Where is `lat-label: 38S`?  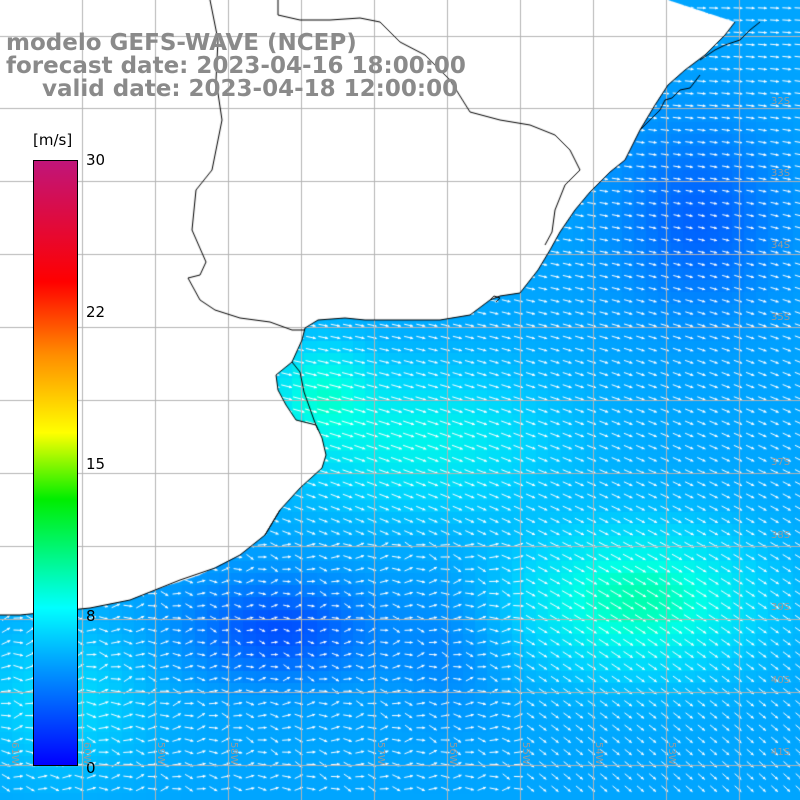 lat-label: 38S is located at coordinates (781, 535).